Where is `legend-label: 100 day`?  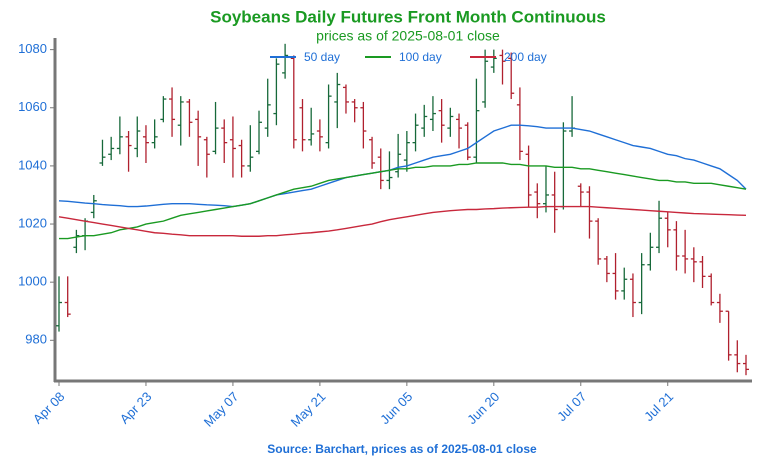
legend-label: 100 day is located at coordinates (420, 57).